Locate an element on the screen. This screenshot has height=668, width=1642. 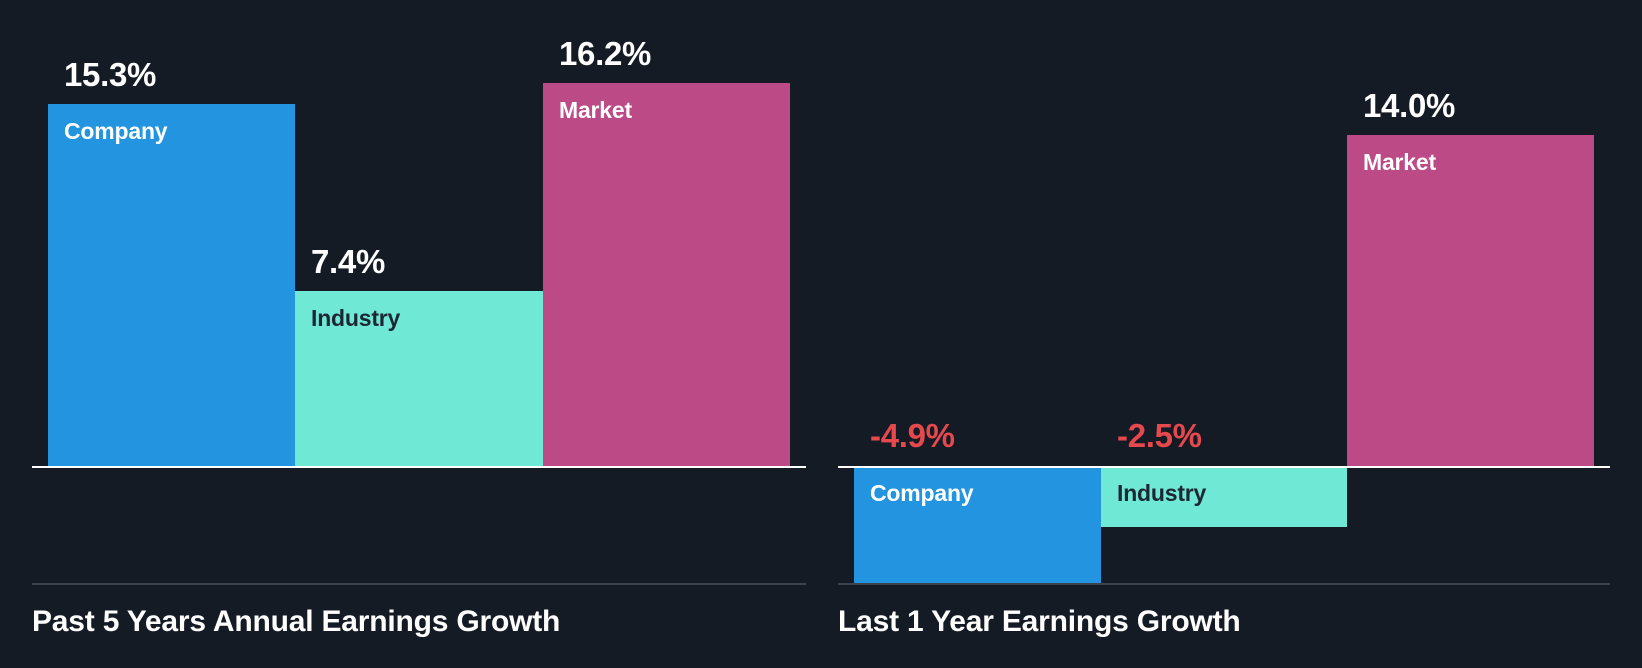
value-label-company: 15.3% is located at coordinates (110, 75).